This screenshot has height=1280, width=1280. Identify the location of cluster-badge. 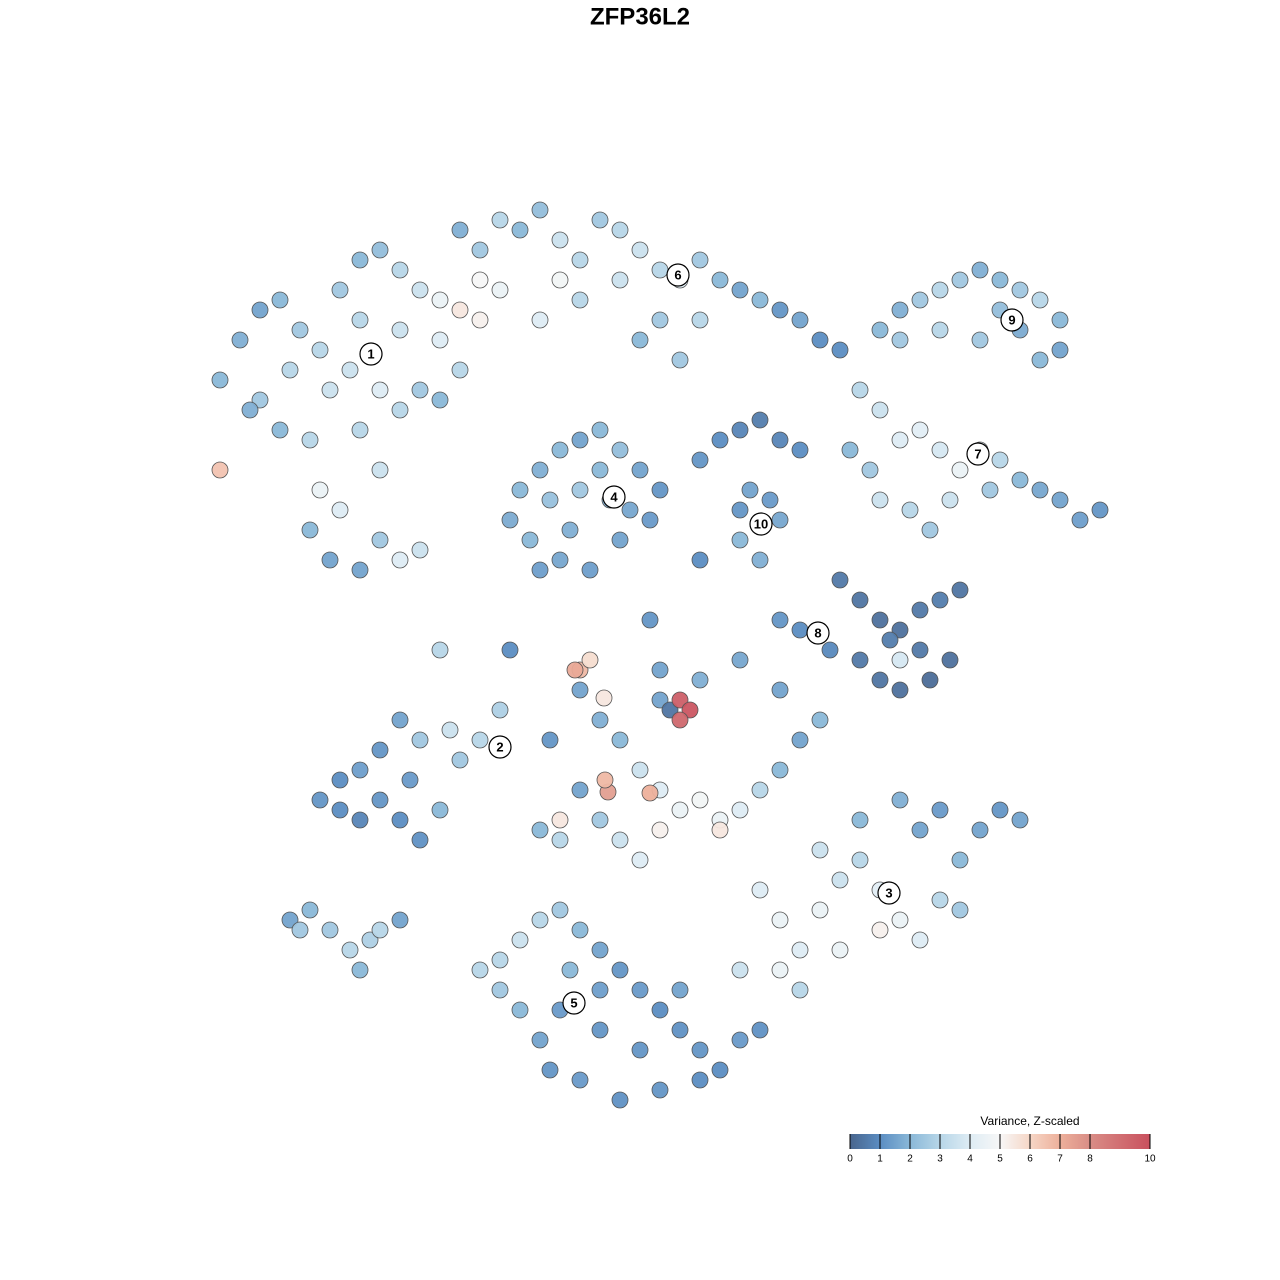
(889, 893).